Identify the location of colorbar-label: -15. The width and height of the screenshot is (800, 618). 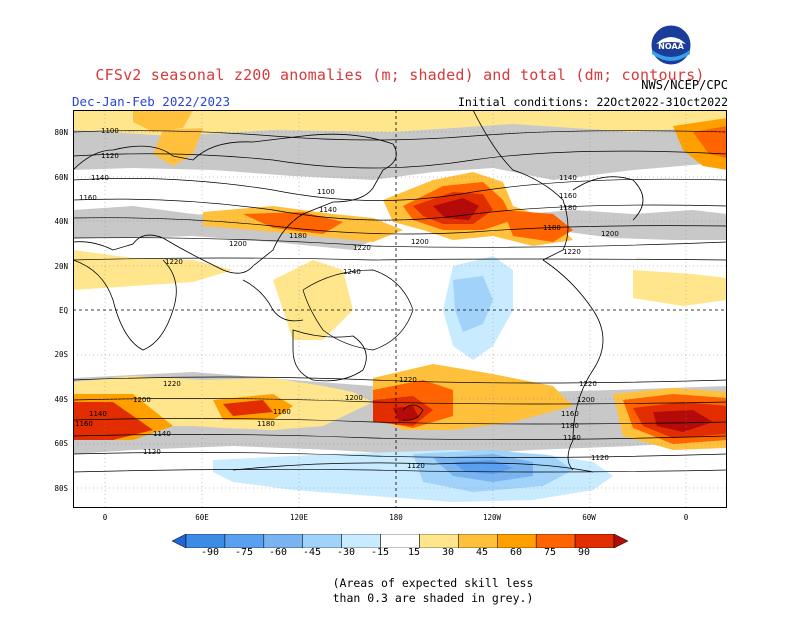
(380, 552).